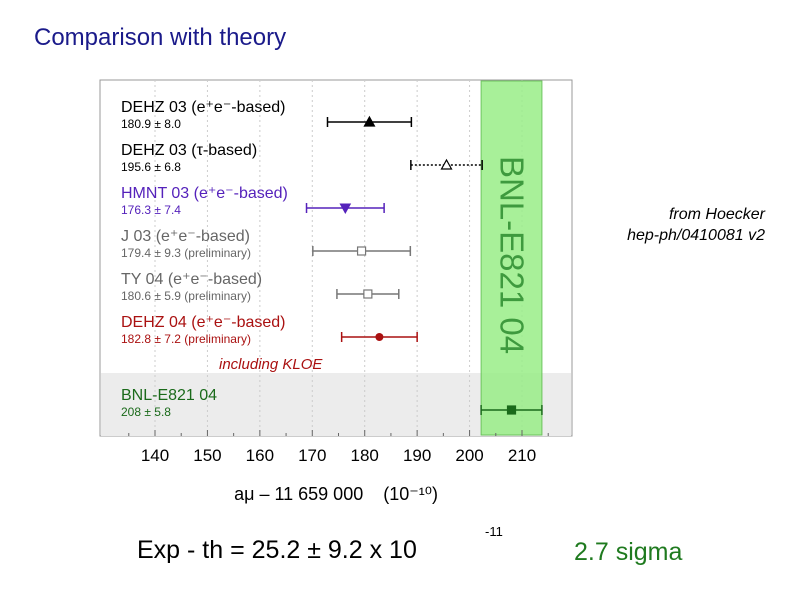  What do you see at coordinates (185, 236) in the screenshot?
I see `series-name: J 03 (e⁺e⁻-based)` at bounding box center [185, 236].